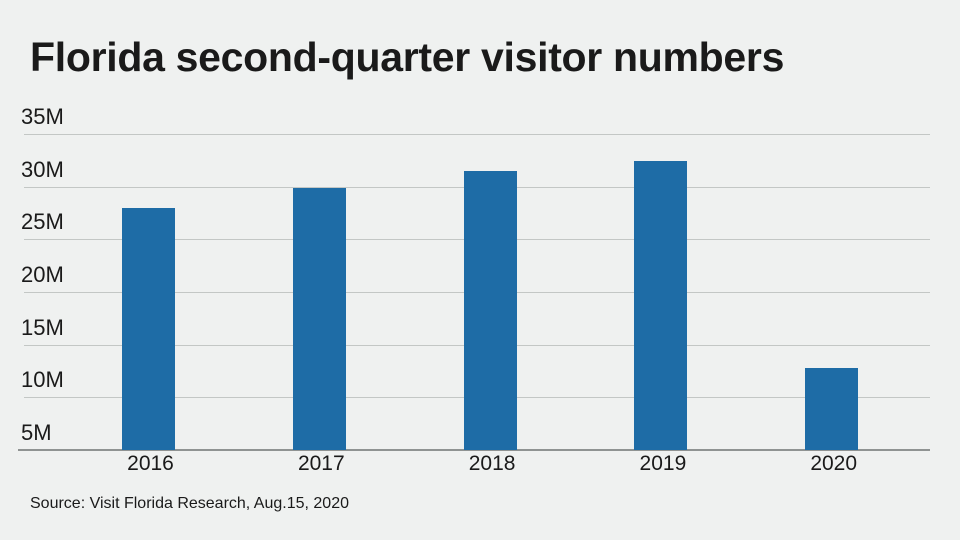 This screenshot has width=960, height=540. I want to click on y-tick-label-25M: 25M, so click(42, 222).